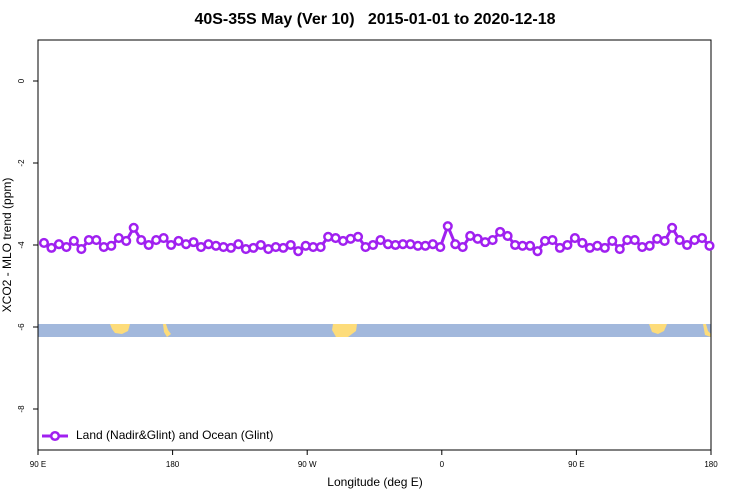 The image size is (750, 500). I want to click on y-tick-label: 0, so click(21, 80).